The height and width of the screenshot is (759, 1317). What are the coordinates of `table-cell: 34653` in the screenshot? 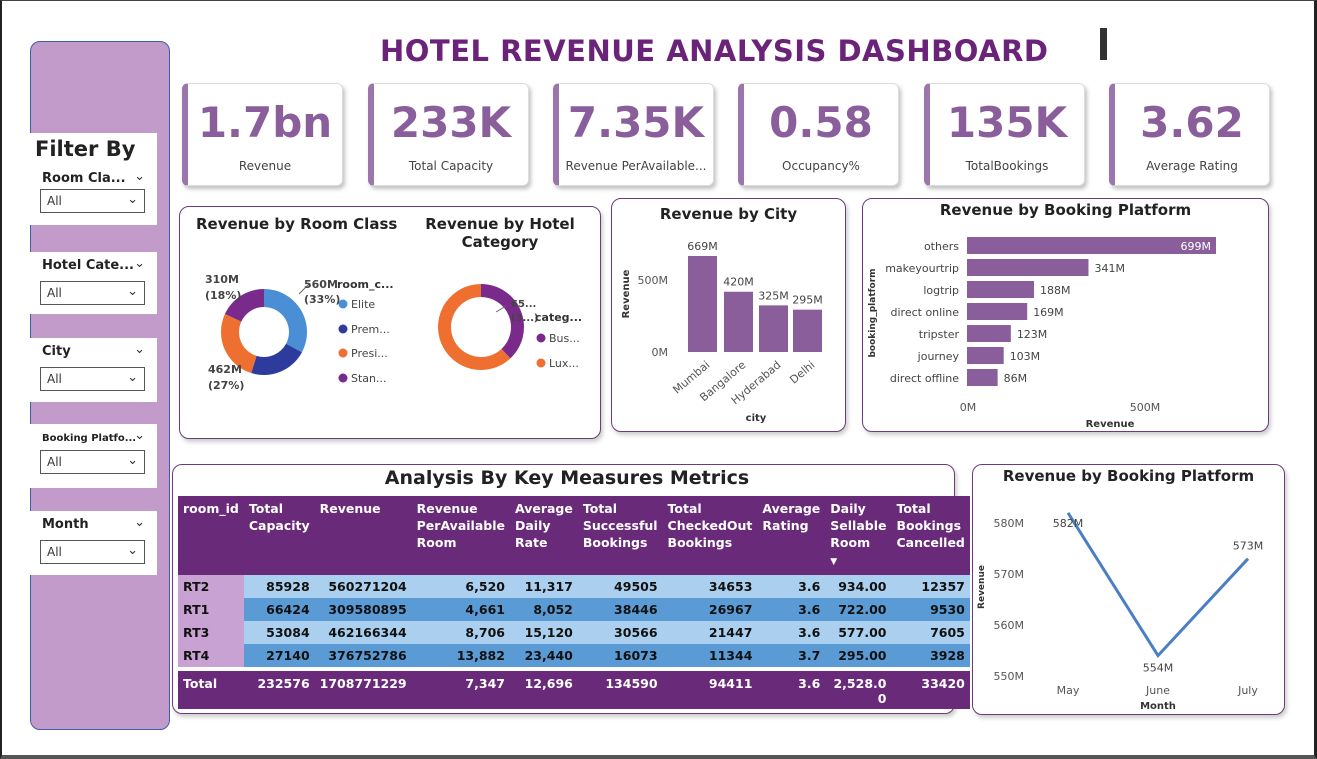 It's located at (710, 586).